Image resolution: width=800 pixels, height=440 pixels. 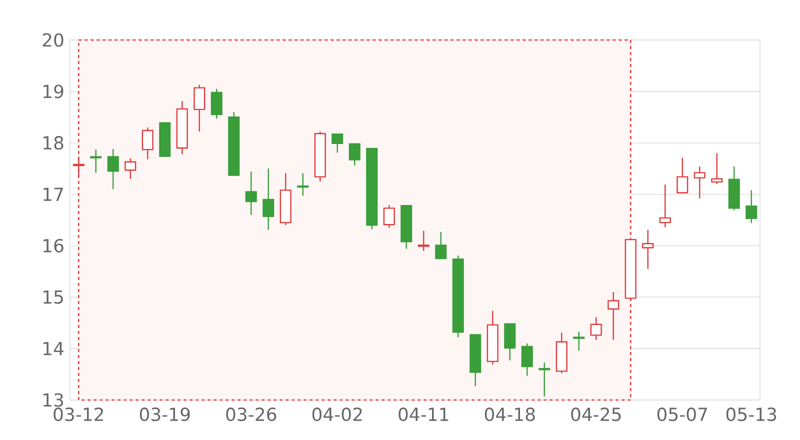 I want to click on x-tick-label: 04-02, so click(x=337, y=415).